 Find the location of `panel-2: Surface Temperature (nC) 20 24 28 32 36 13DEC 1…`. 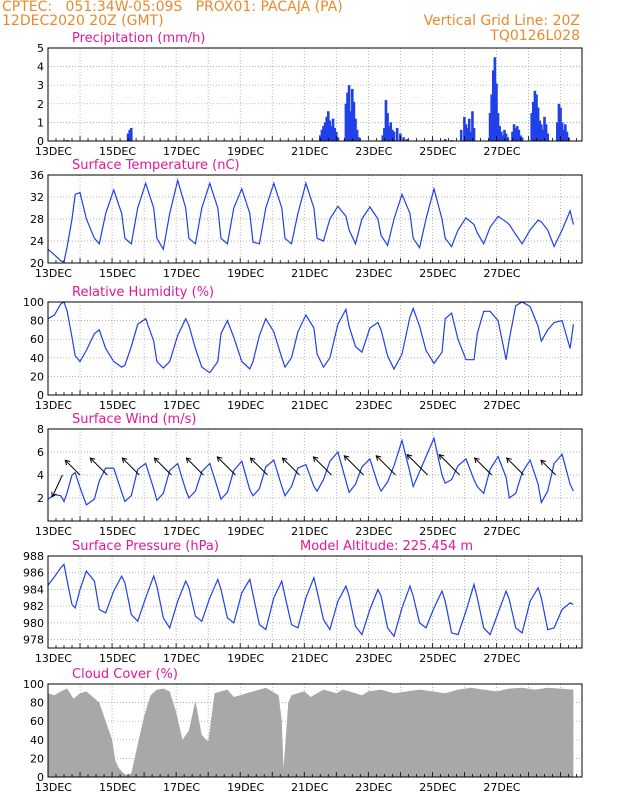

panel-2: Surface Temperature (nC) 20 24 28 32 36 13DEC 1… is located at coordinates (306, 219).